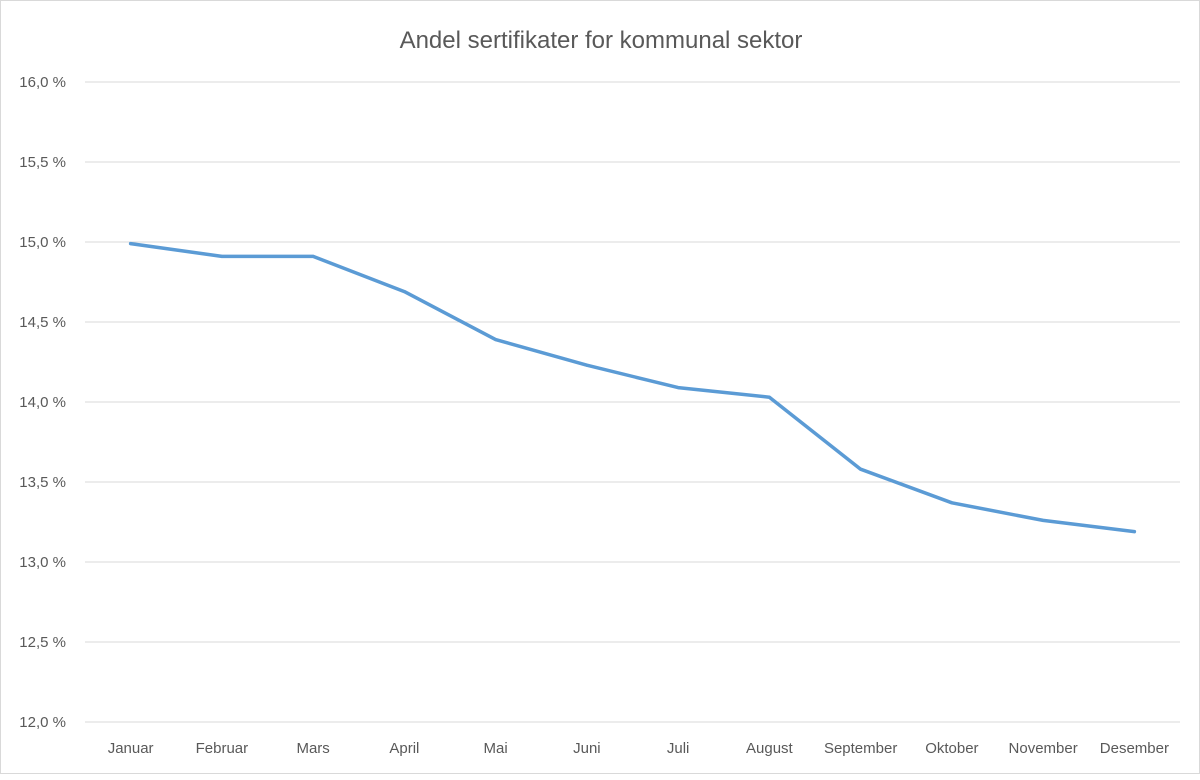 The image size is (1200, 780). Describe the element at coordinates (42, 162) in the screenshot. I see `y-tick-label: 15,5 %` at that location.